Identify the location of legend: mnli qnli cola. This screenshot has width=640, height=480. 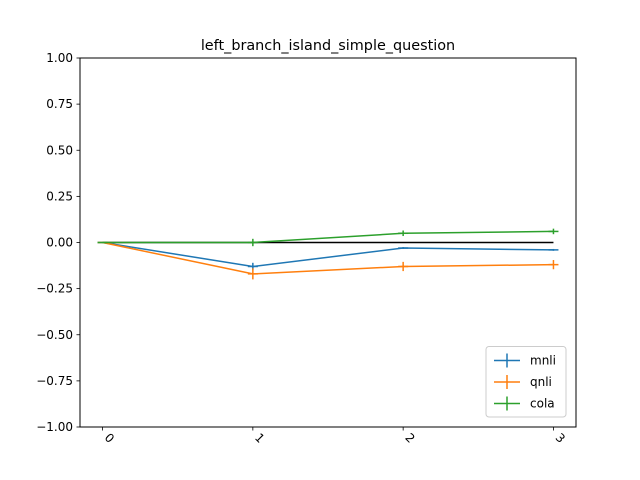
(526, 382).